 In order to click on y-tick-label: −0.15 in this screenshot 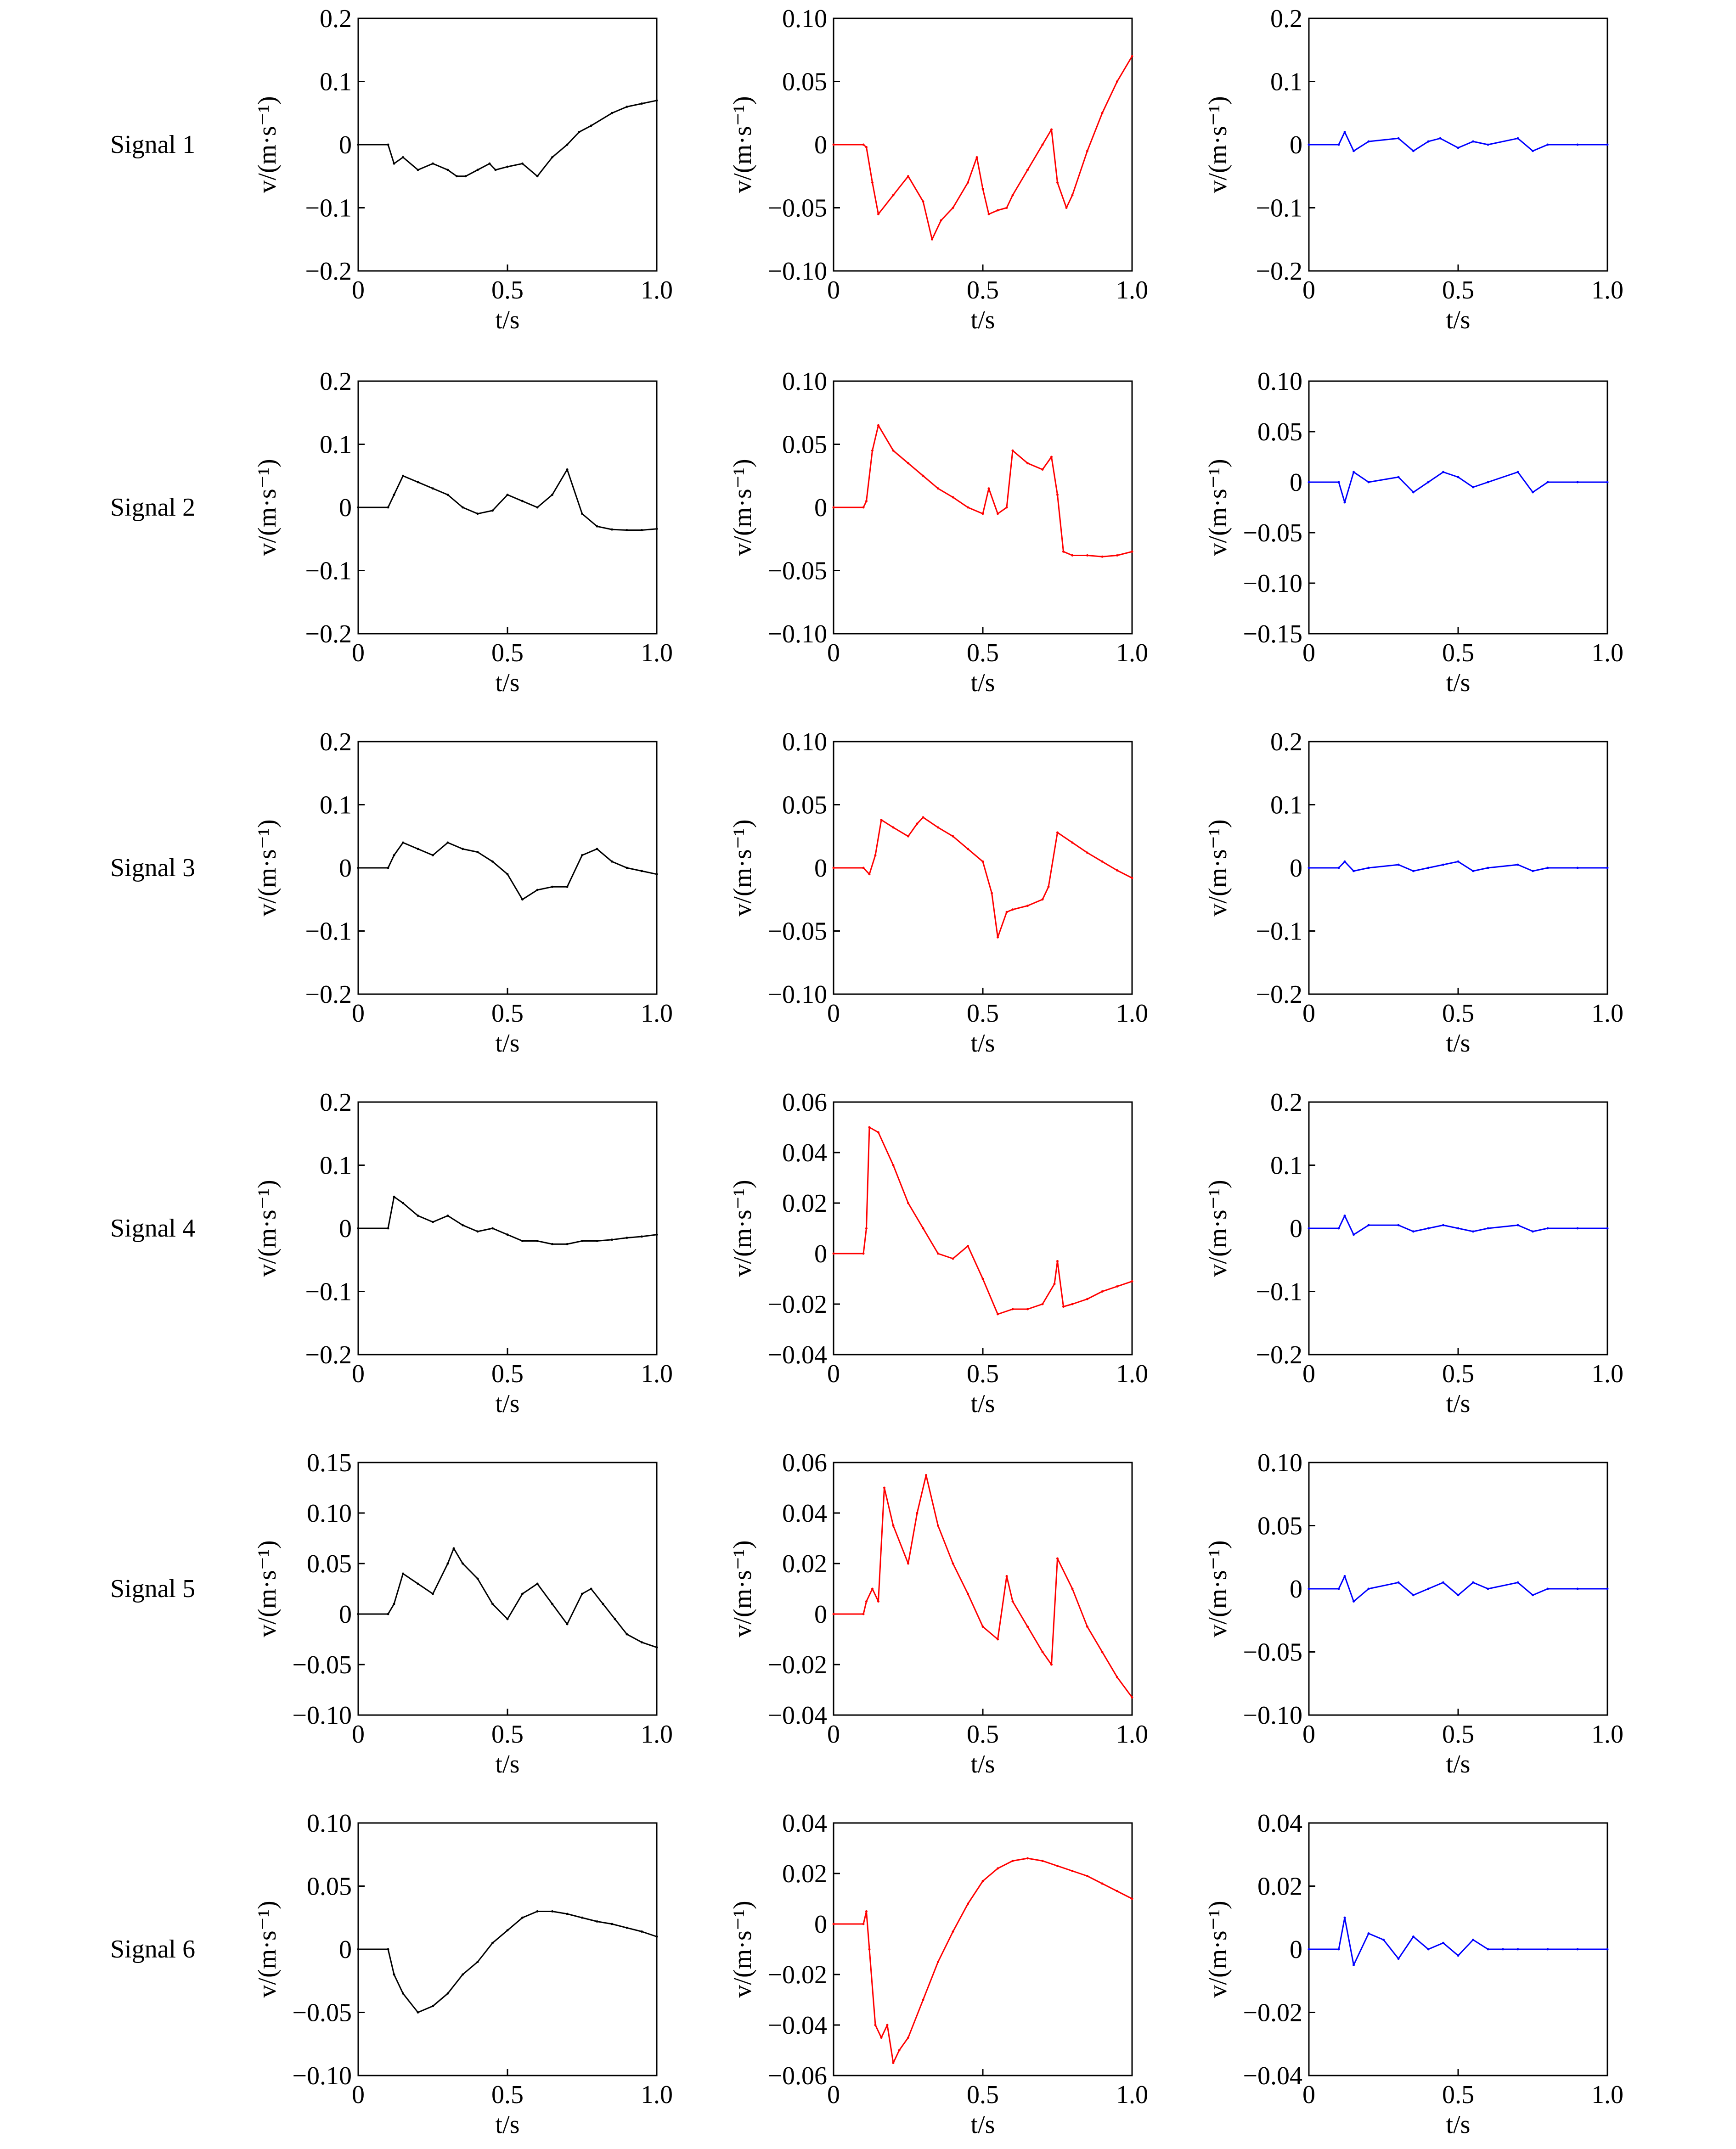, I will do `click(1272, 634)`.